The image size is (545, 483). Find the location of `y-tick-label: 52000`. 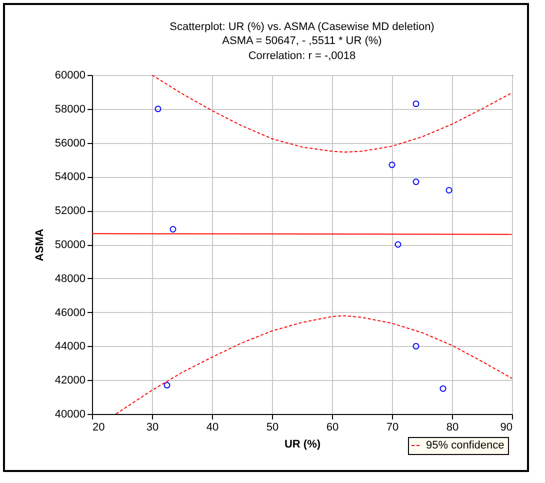

y-tick-label: 52000 is located at coordinates (70, 211).